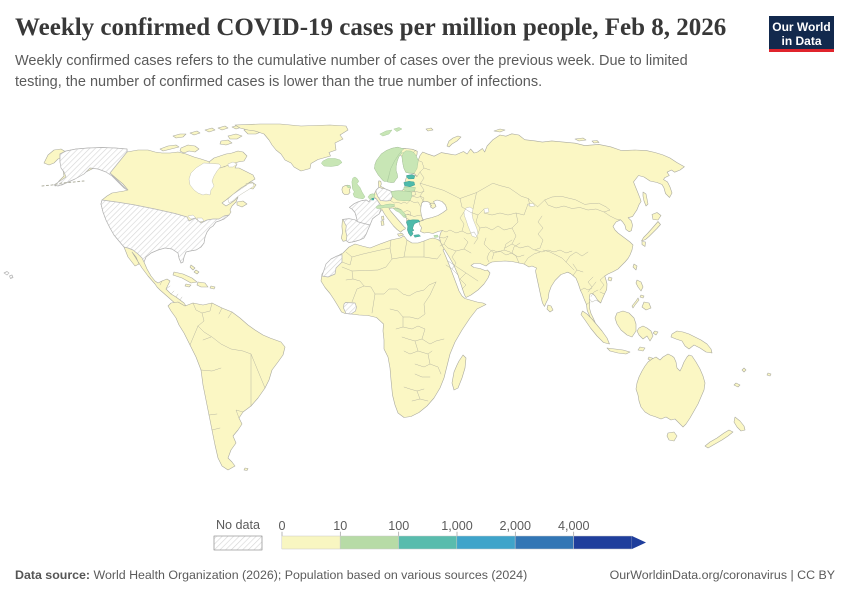 This screenshot has width=850, height=600. I want to click on svg-text: 1,000, so click(457, 526).